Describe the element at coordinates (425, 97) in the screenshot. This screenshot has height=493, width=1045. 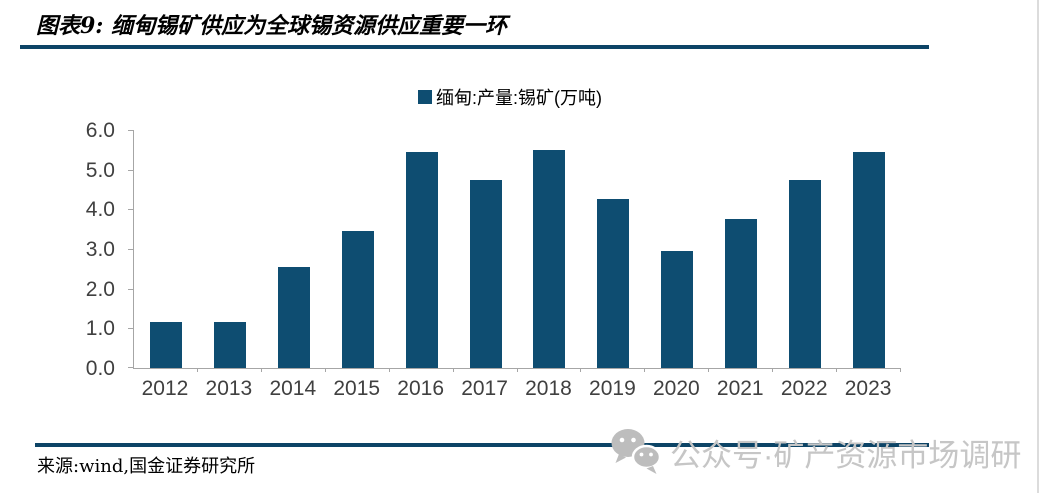
I see `legend-swatch` at that location.